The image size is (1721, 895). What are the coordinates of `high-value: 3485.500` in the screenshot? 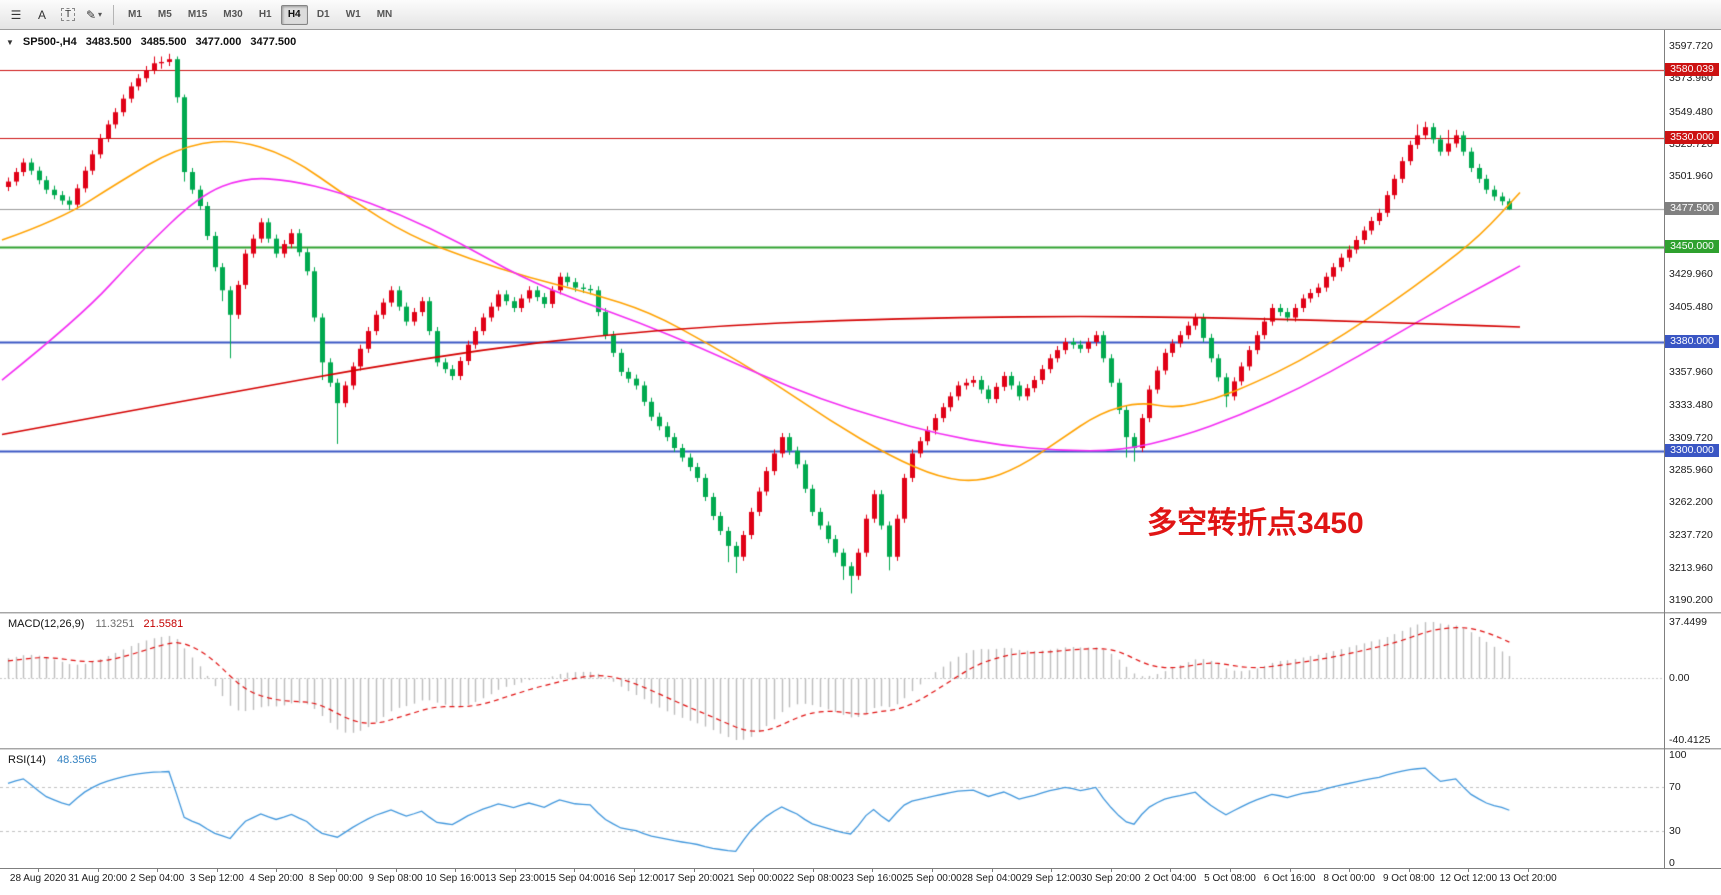 It's located at (163, 42).